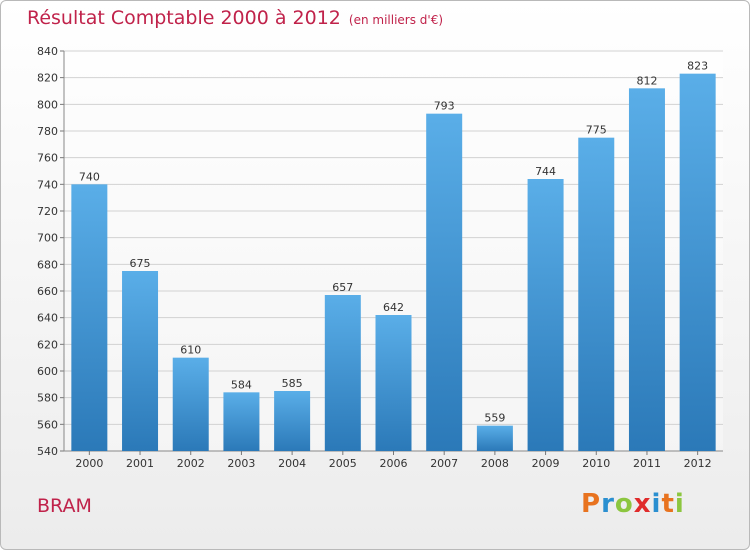 Image resolution: width=750 pixels, height=550 pixels. I want to click on y-tick-label: 720, so click(47, 211).